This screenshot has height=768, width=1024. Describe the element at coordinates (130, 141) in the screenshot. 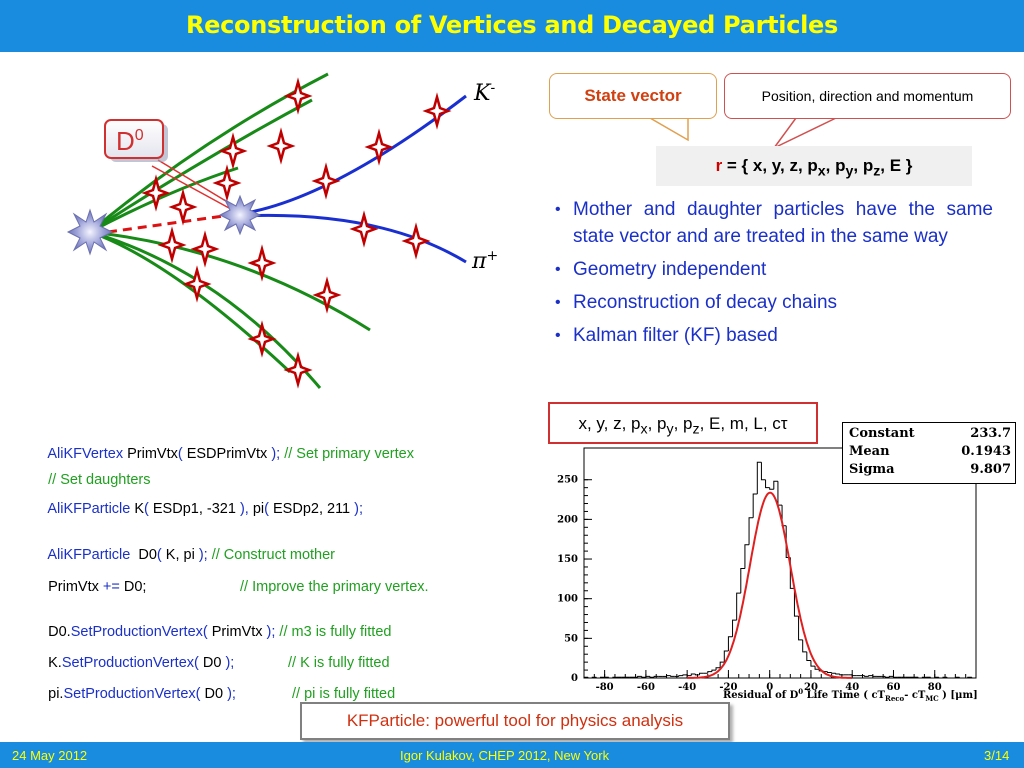

I see `d0-label: D0` at that location.